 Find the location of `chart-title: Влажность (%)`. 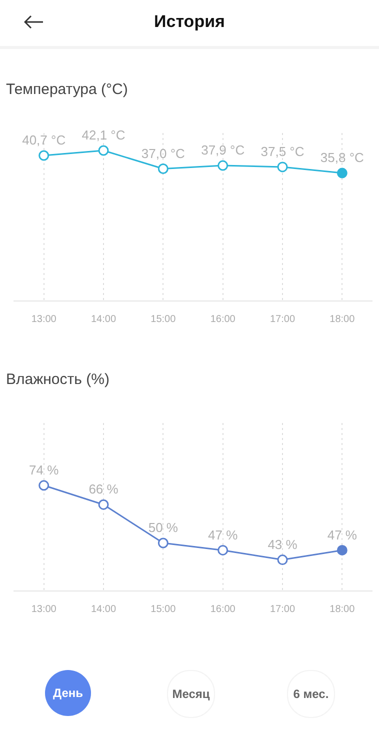

chart-title: Влажность (%) is located at coordinates (58, 379).